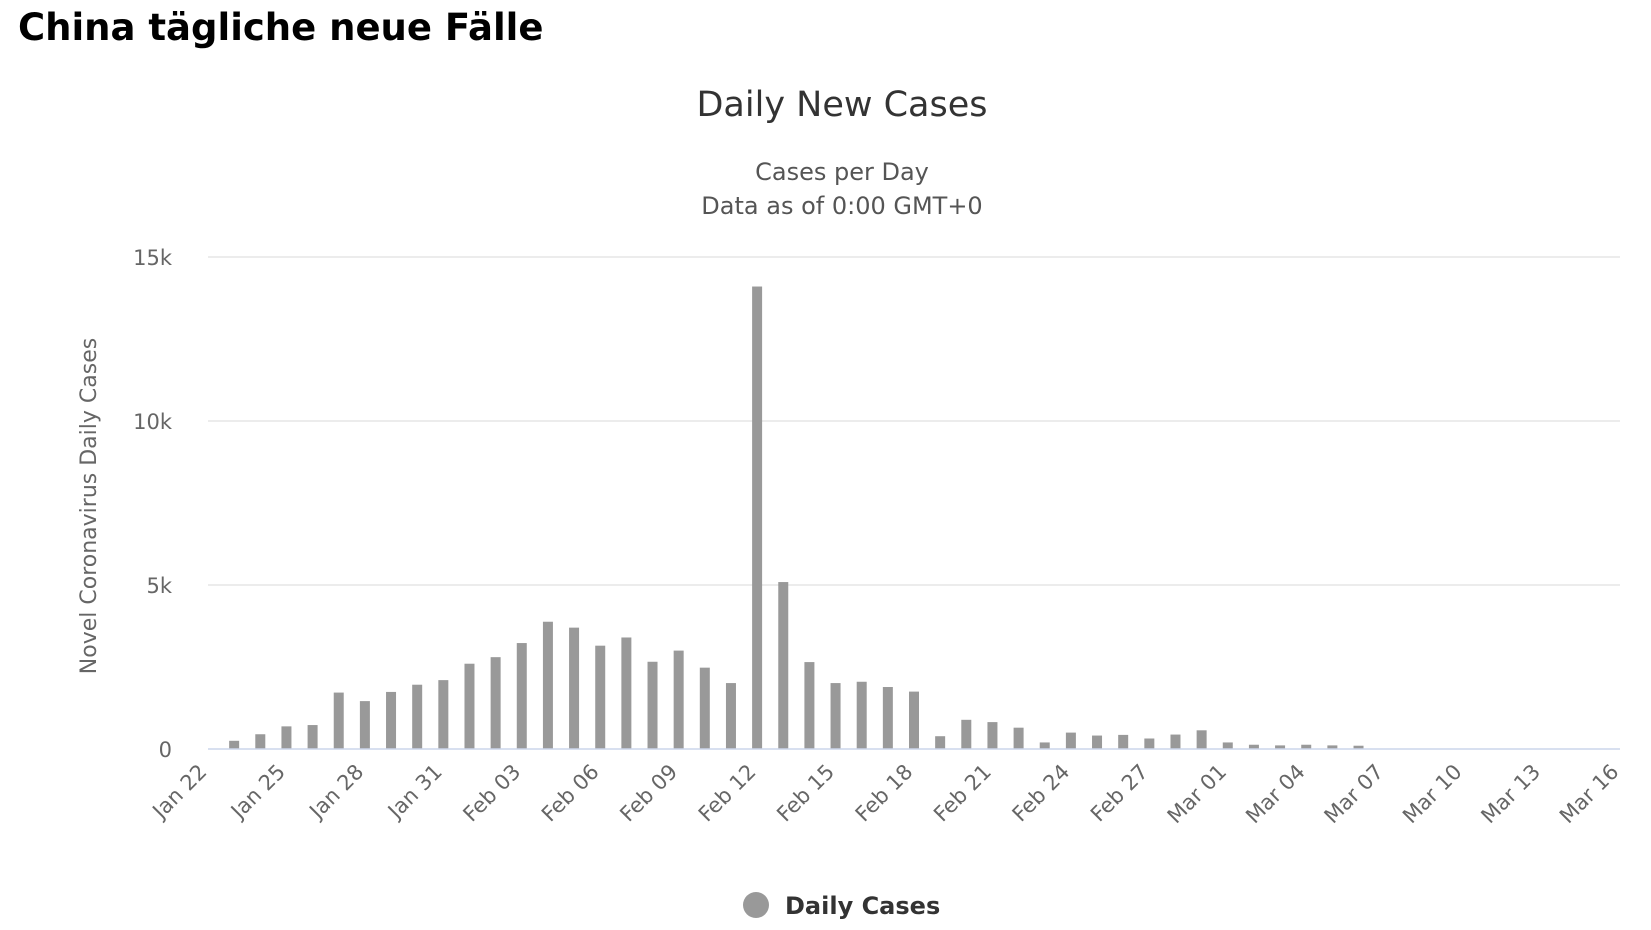  Describe the element at coordinates (805, 793) in the screenshot. I see `x-tick-label: Feb 15` at that location.